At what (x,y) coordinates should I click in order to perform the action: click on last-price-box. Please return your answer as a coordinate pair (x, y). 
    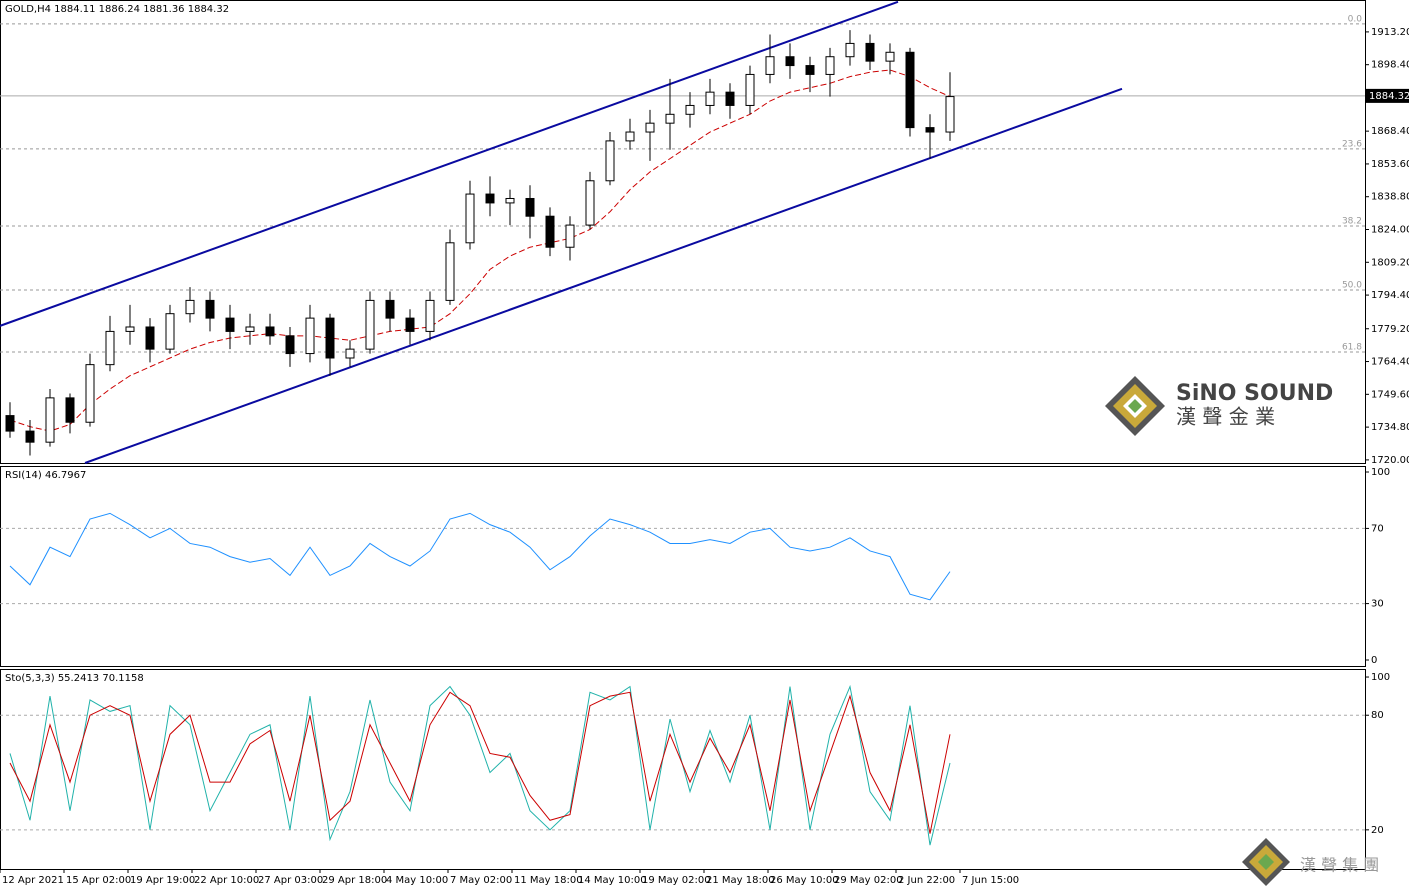
    Looking at the image, I should click on (1387, 95).